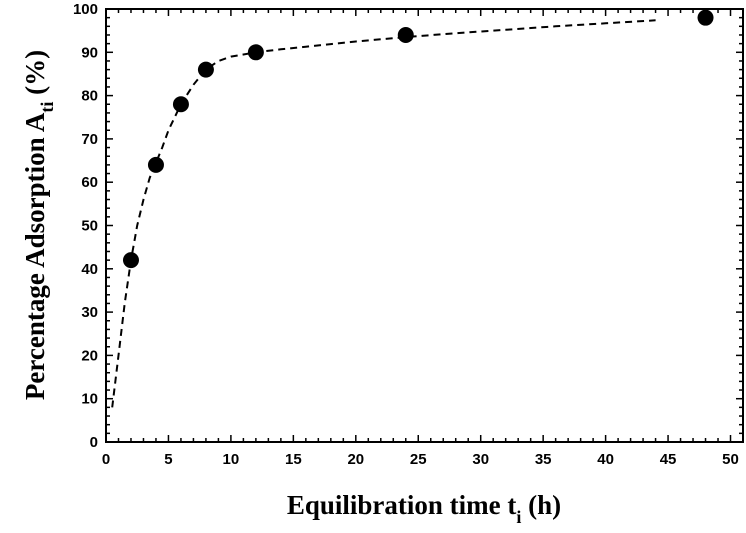 This screenshot has height=533, width=746. Describe the element at coordinates (85, 9) in the screenshot. I see `y-tick-label: 100` at that location.